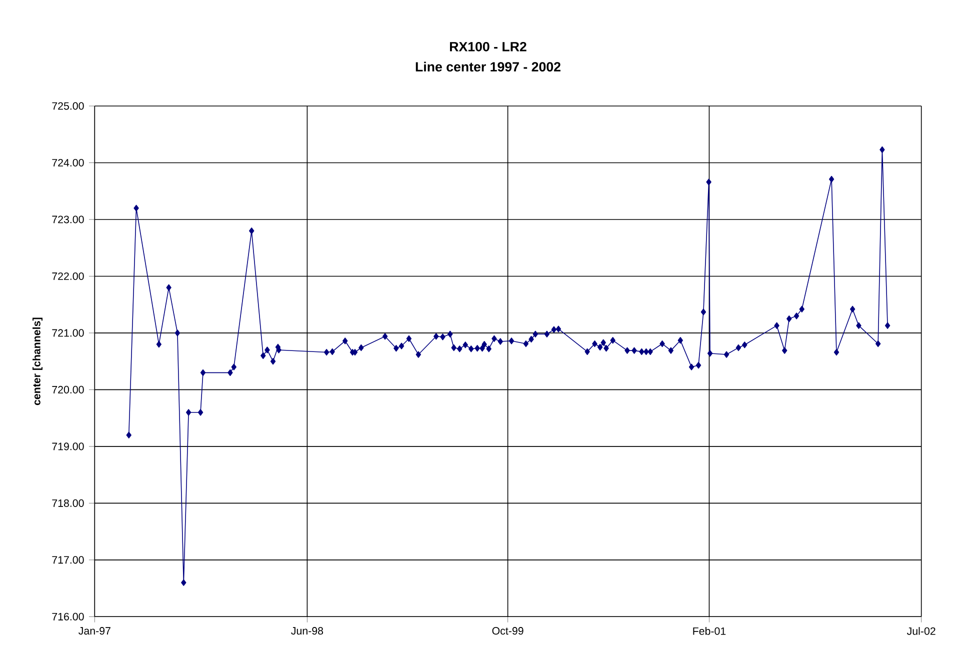 The height and width of the screenshot is (667, 976). Describe the element at coordinates (488, 67) in the screenshot. I see `chart-subtitle: Line center 1997 - 2002` at that location.